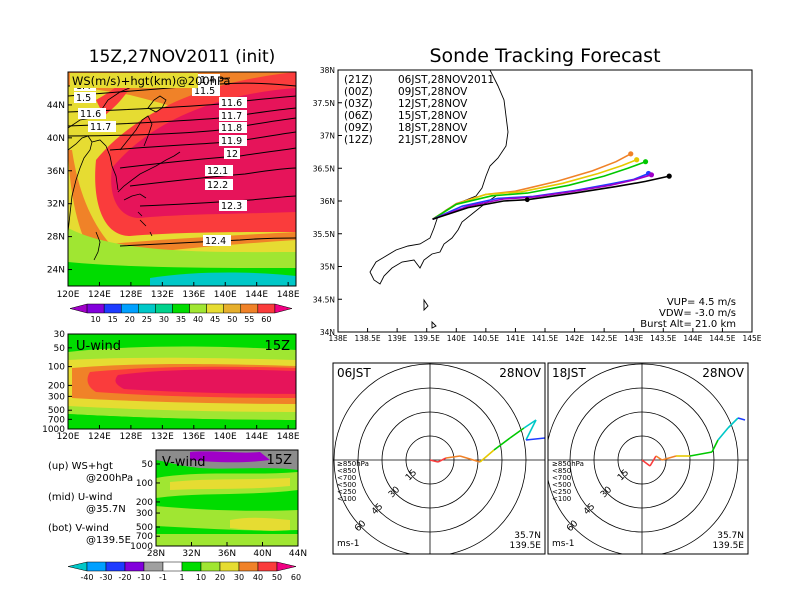 The image size is (792, 612). What do you see at coordinates (258, 577) in the screenshot?
I see `v-colorbar-label: 40` at bounding box center [258, 577].